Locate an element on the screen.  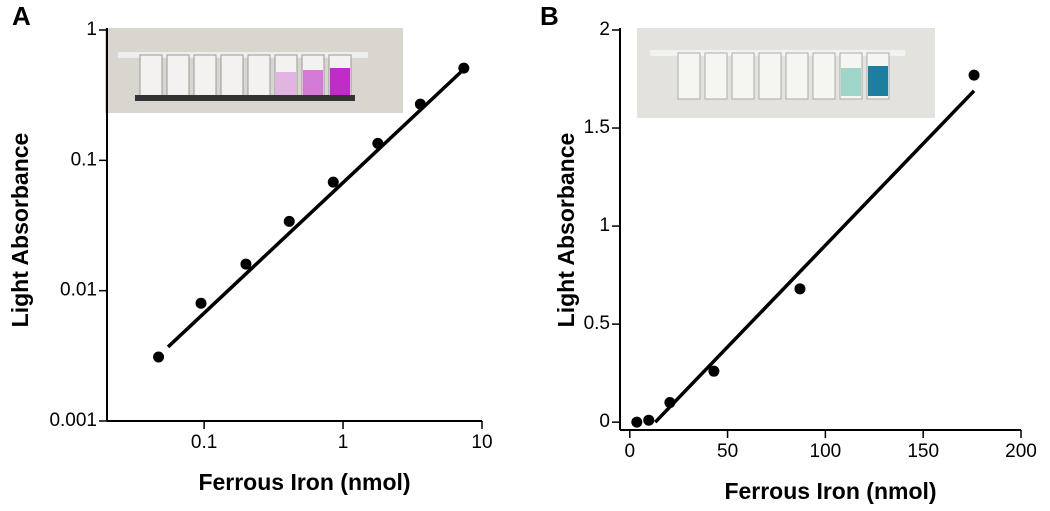
y-tick-label: 0.1 is located at coordinates (84, 159).